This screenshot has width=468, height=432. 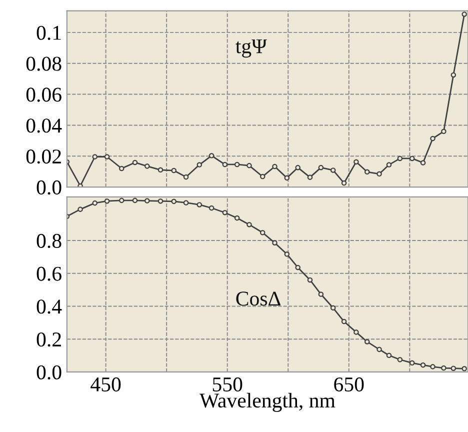 I want to click on y-tick-label: 0.1, so click(x=48, y=33).